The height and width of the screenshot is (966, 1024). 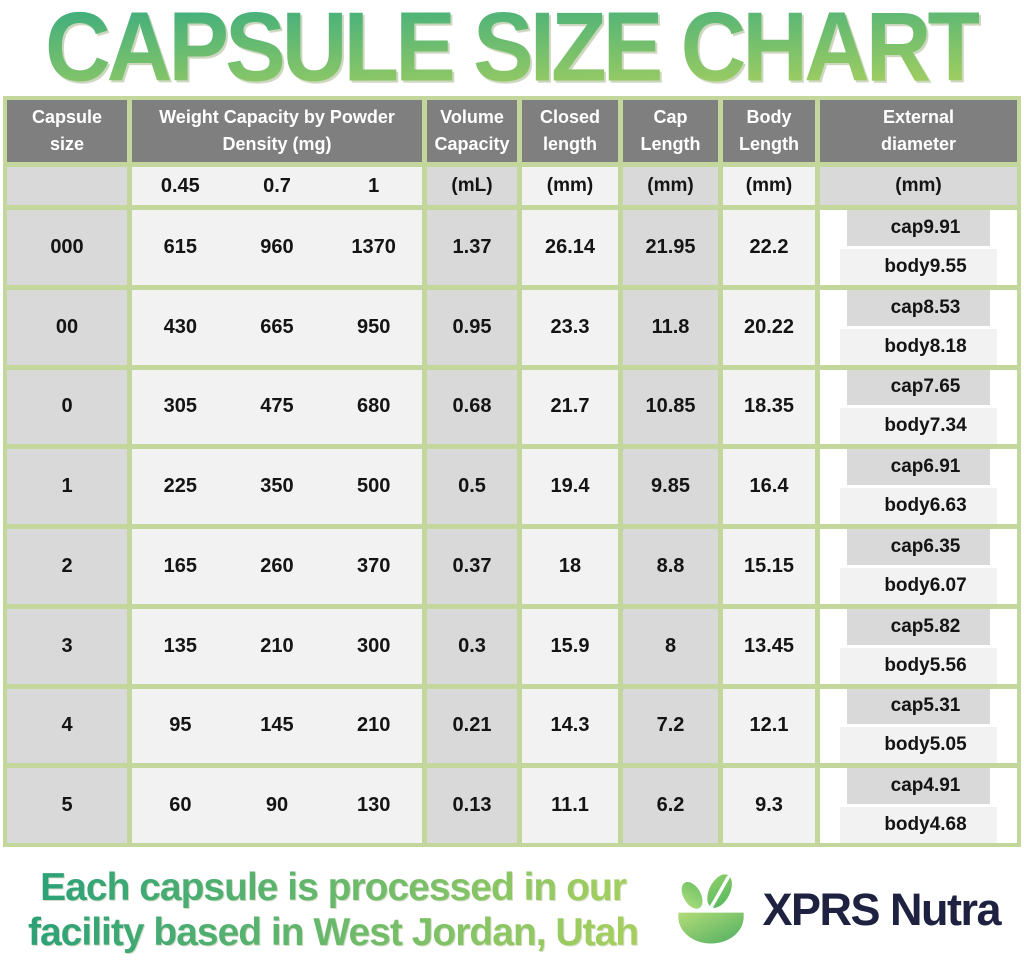 I want to click on header-weight-capacity: Weight Capacity by Powder Density (mg), so click(x=277, y=131).